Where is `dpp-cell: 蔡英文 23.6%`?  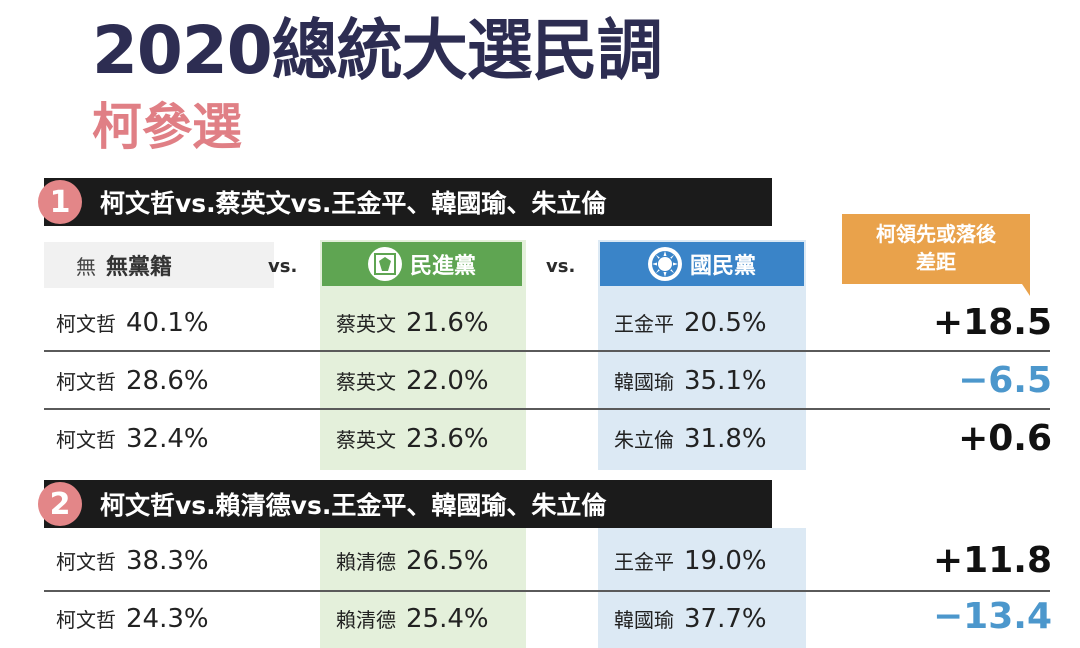 dpp-cell: 蔡英文 23.6% is located at coordinates (412, 439).